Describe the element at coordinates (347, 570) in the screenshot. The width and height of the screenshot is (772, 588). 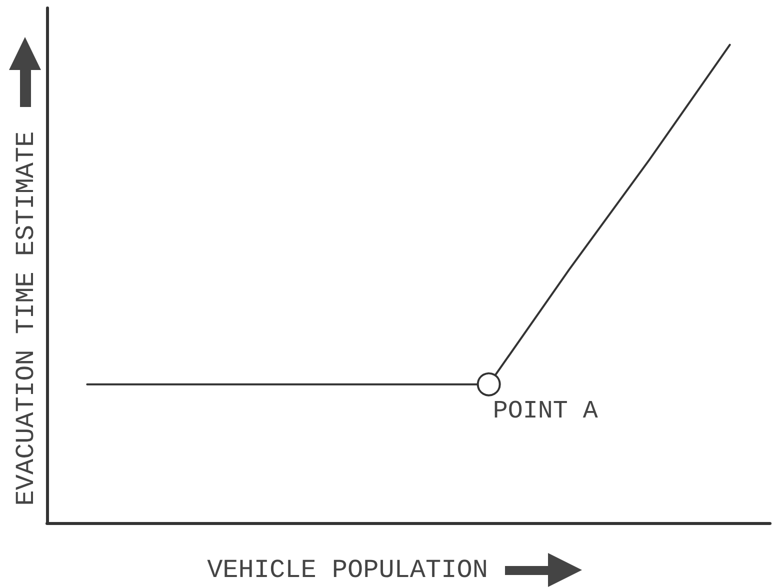
I see `x-axis-title: VEHICLE POPULATION` at that location.